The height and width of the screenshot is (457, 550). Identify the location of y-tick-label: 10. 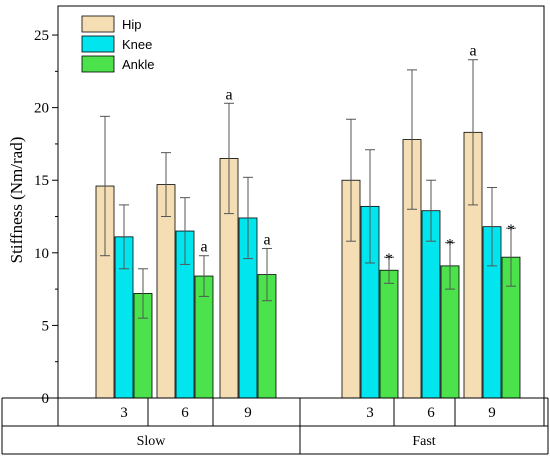
(41, 254).